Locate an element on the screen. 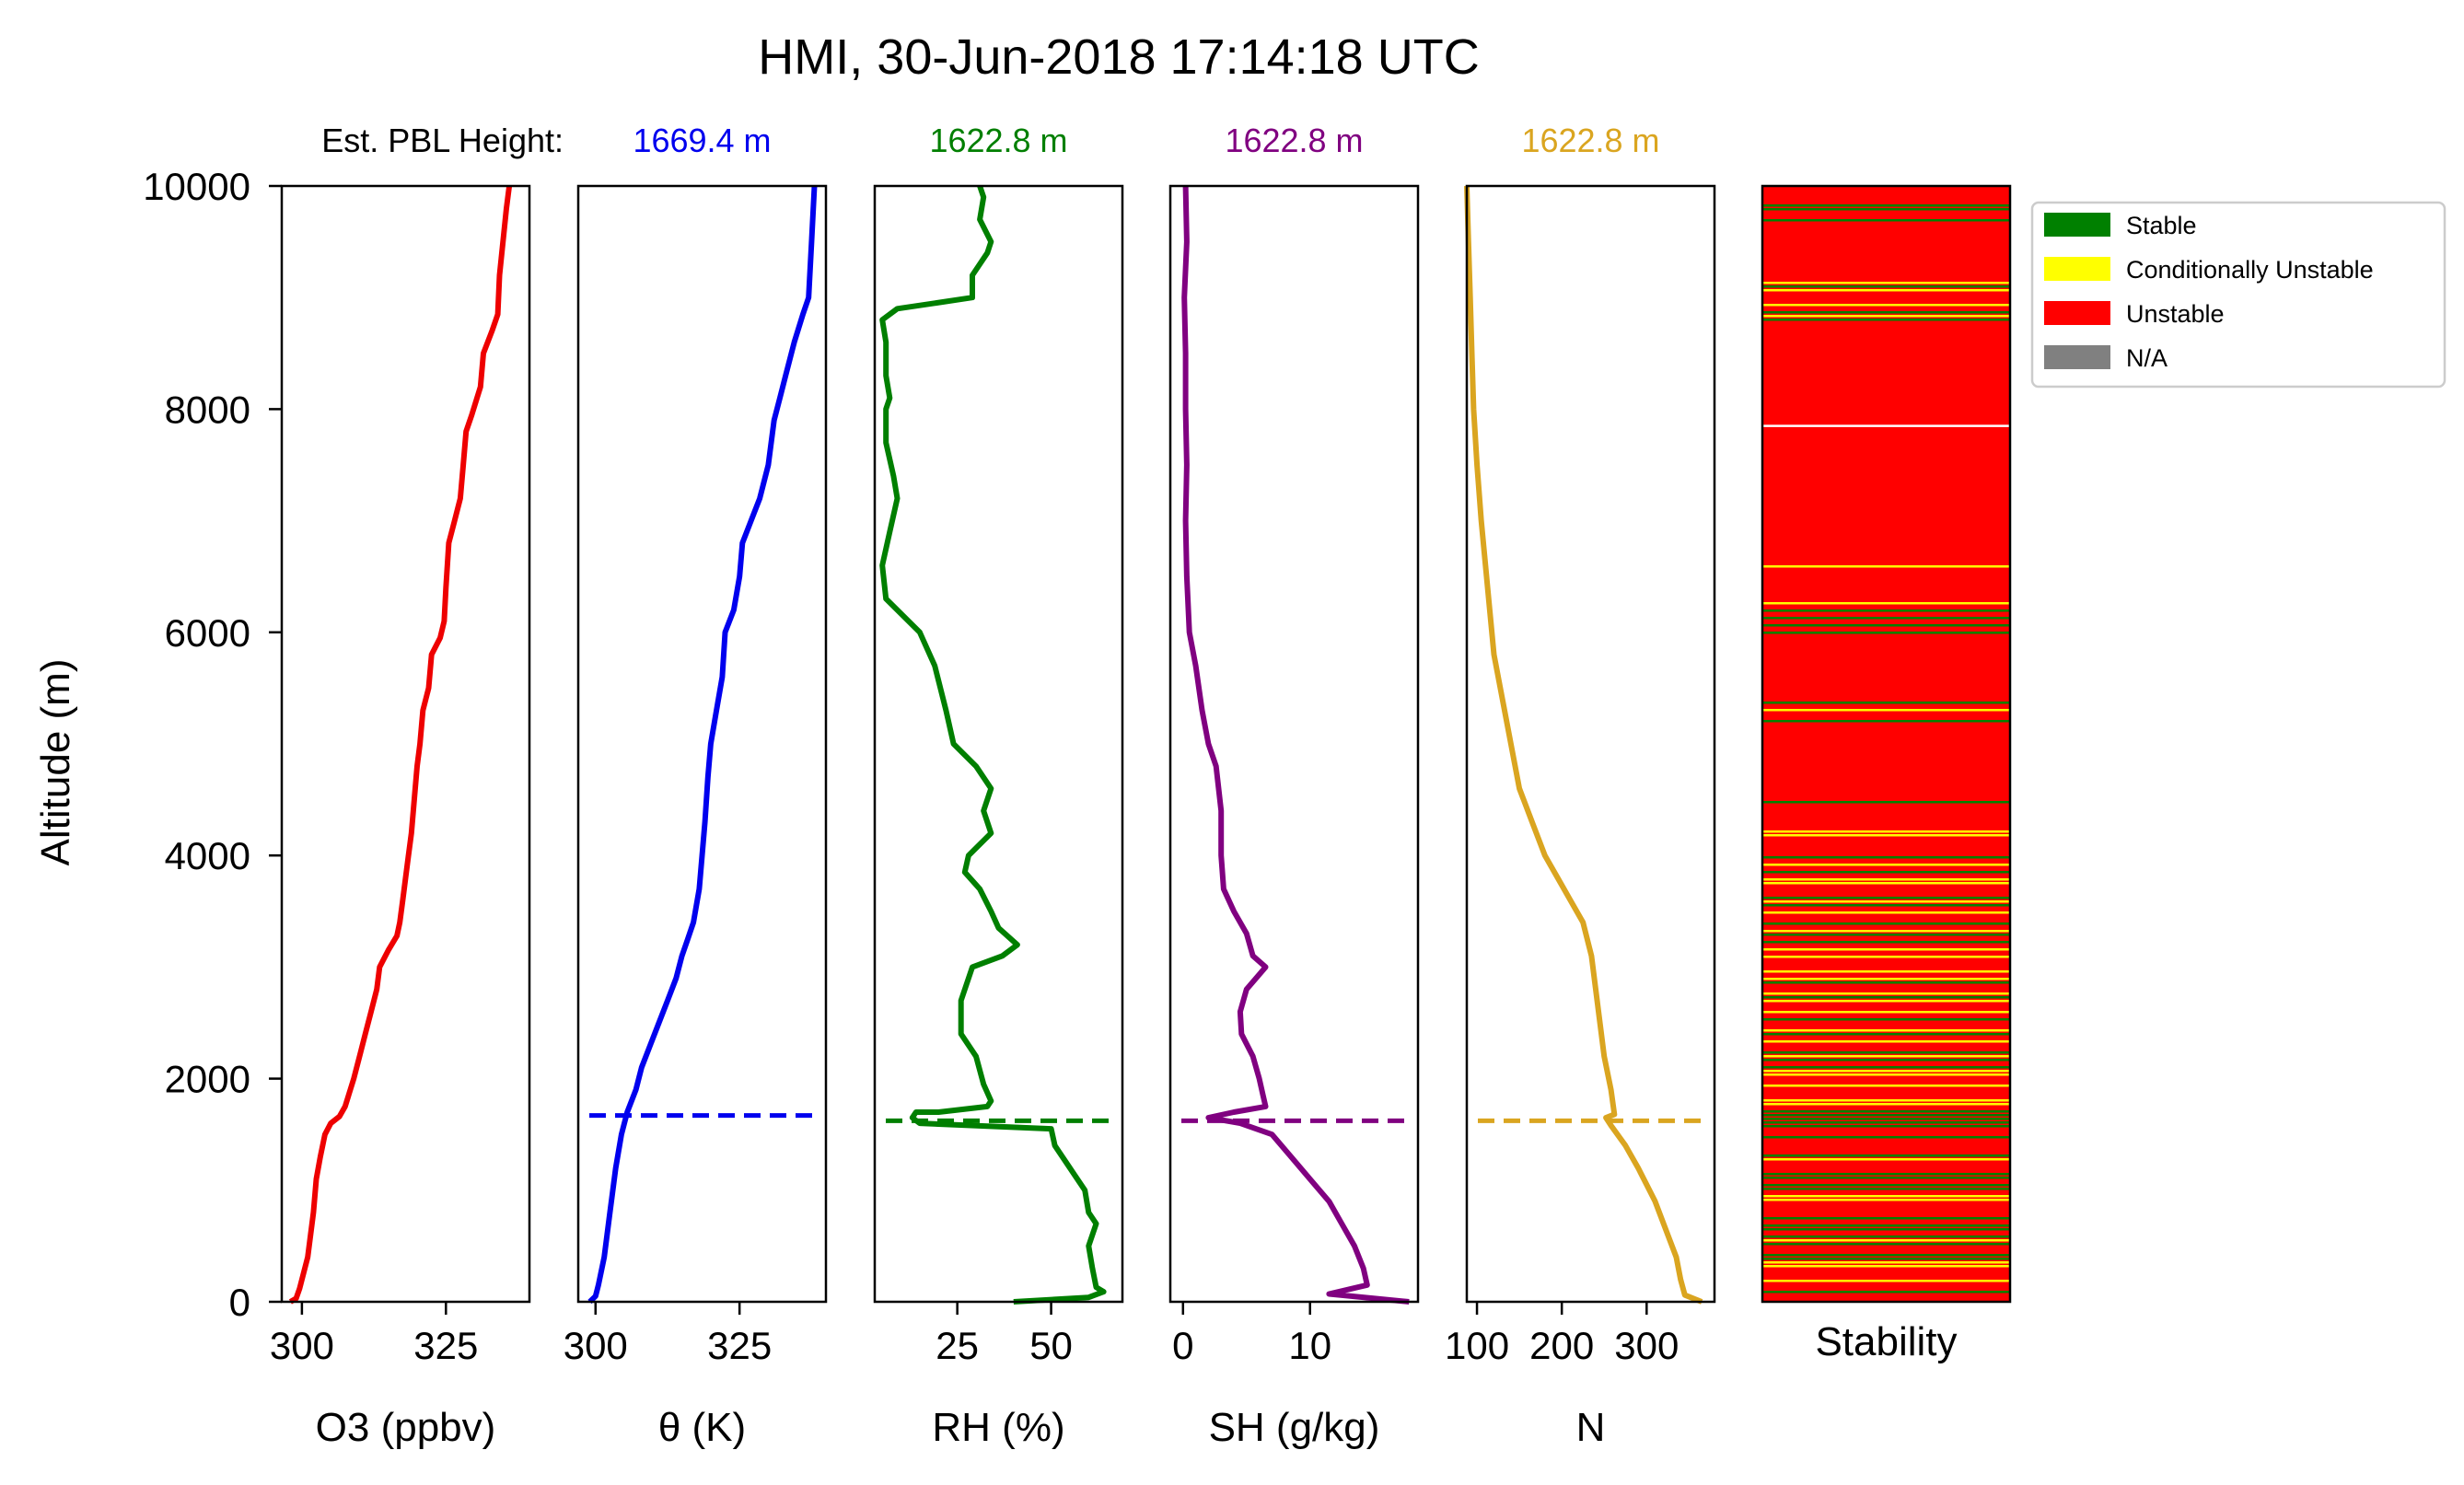 This screenshot has width=2464, height=1485. legend-frame is located at coordinates (2239, 295).